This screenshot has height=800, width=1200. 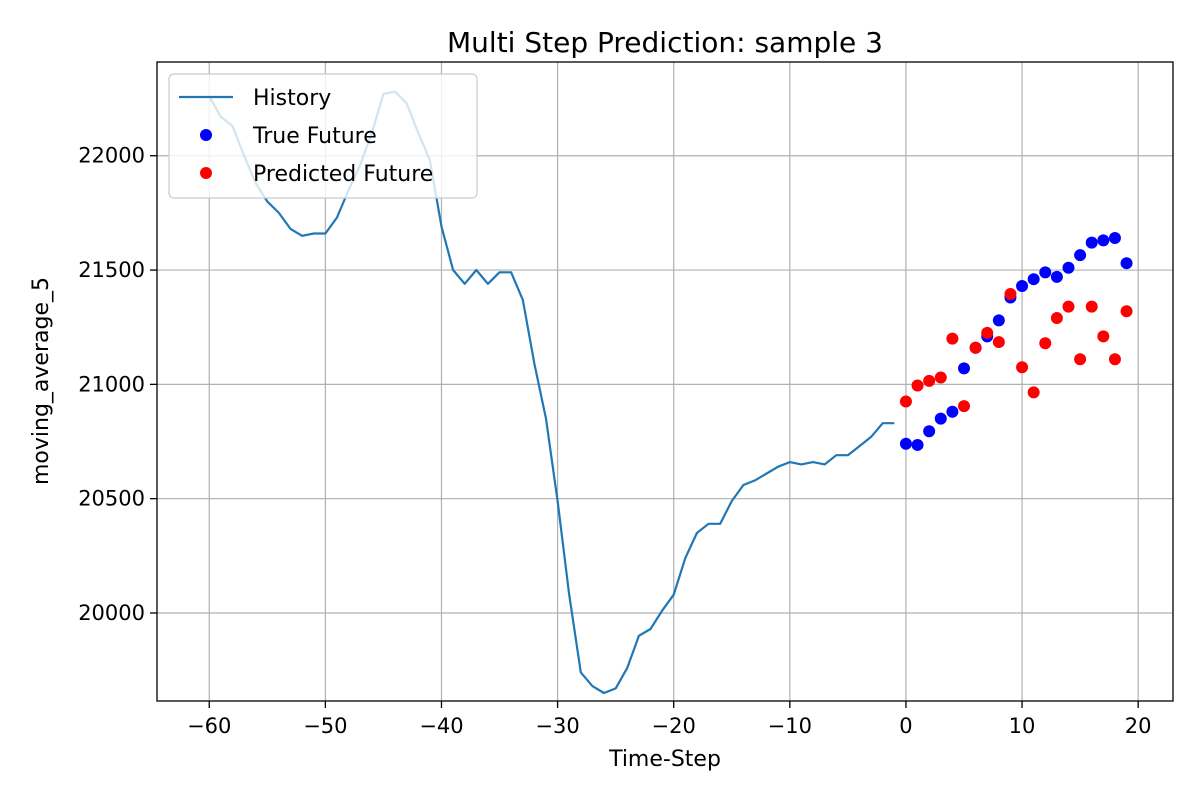 I want to click on x-tick-label: −40, so click(x=441, y=726).